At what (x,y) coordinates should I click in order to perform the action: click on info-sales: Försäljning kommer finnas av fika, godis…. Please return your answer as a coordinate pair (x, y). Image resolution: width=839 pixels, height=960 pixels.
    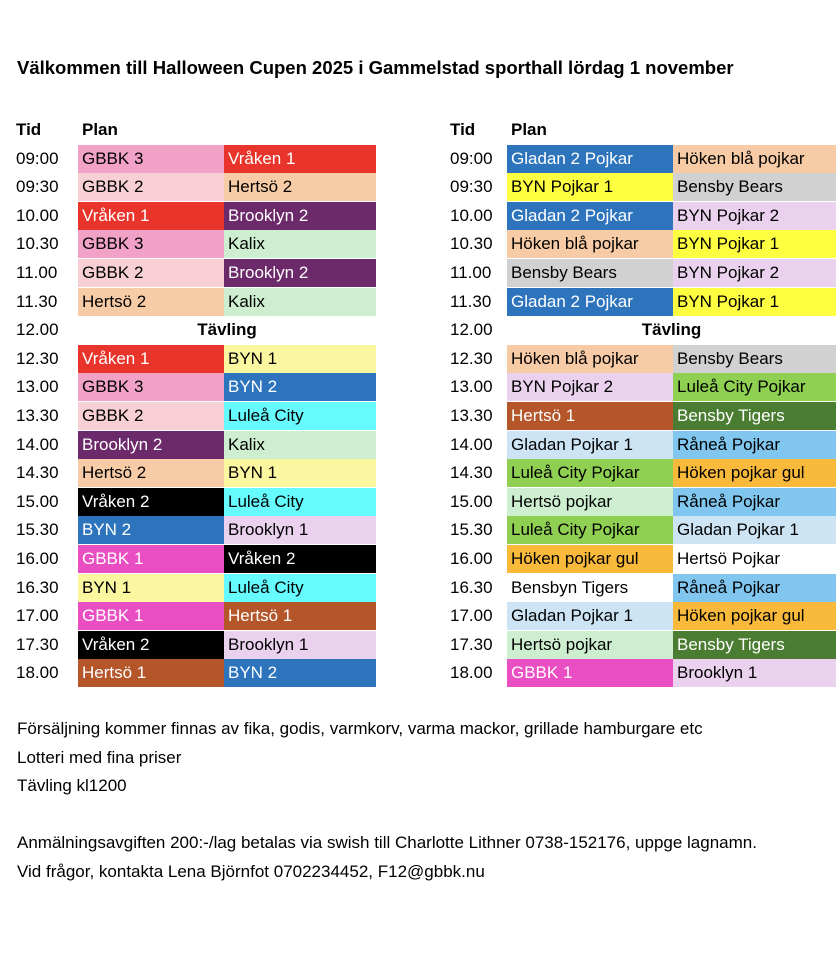
    Looking at the image, I should click on (360, 728).